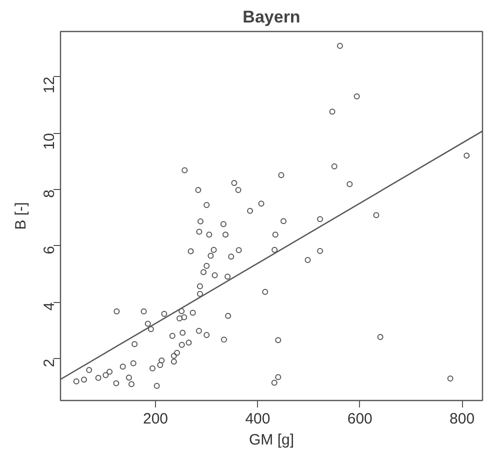 The image size is (493, 460). I want to click on x-tick-label: 200, so click(155, 419).